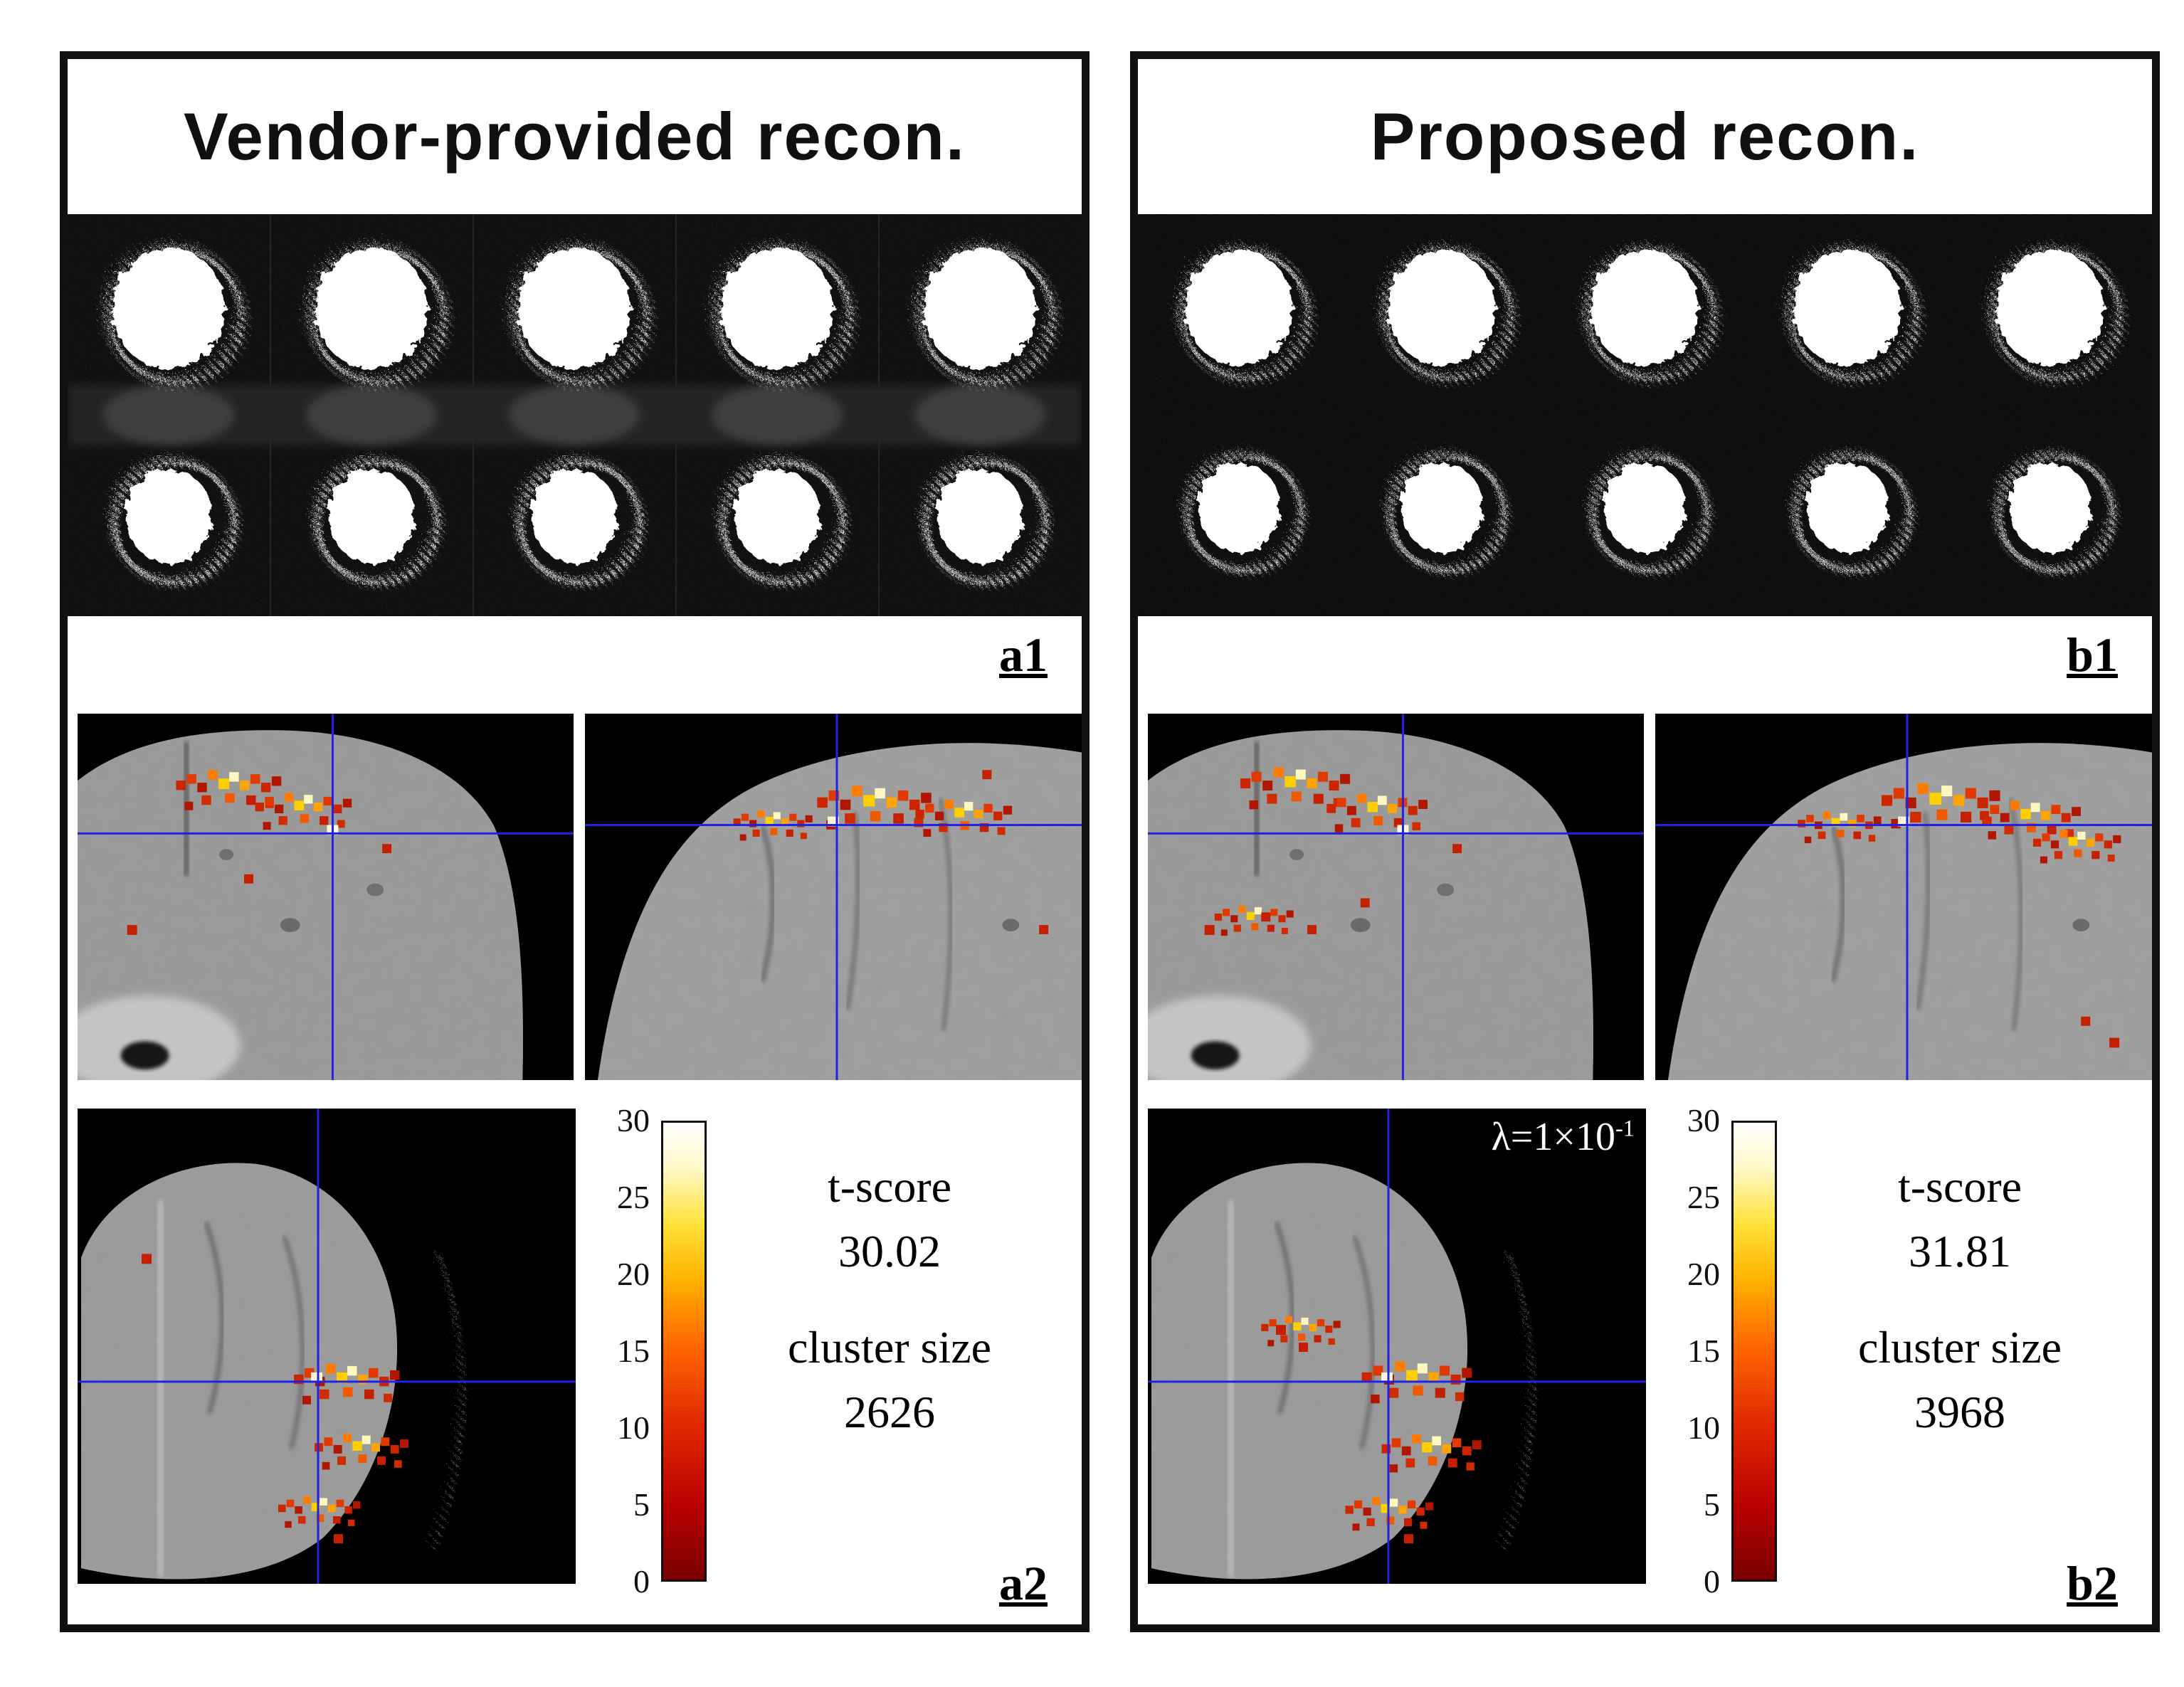 The width and height of the screenshot is (2184, 1687). I want to click on activation-map-axial, so click(327, 1346).